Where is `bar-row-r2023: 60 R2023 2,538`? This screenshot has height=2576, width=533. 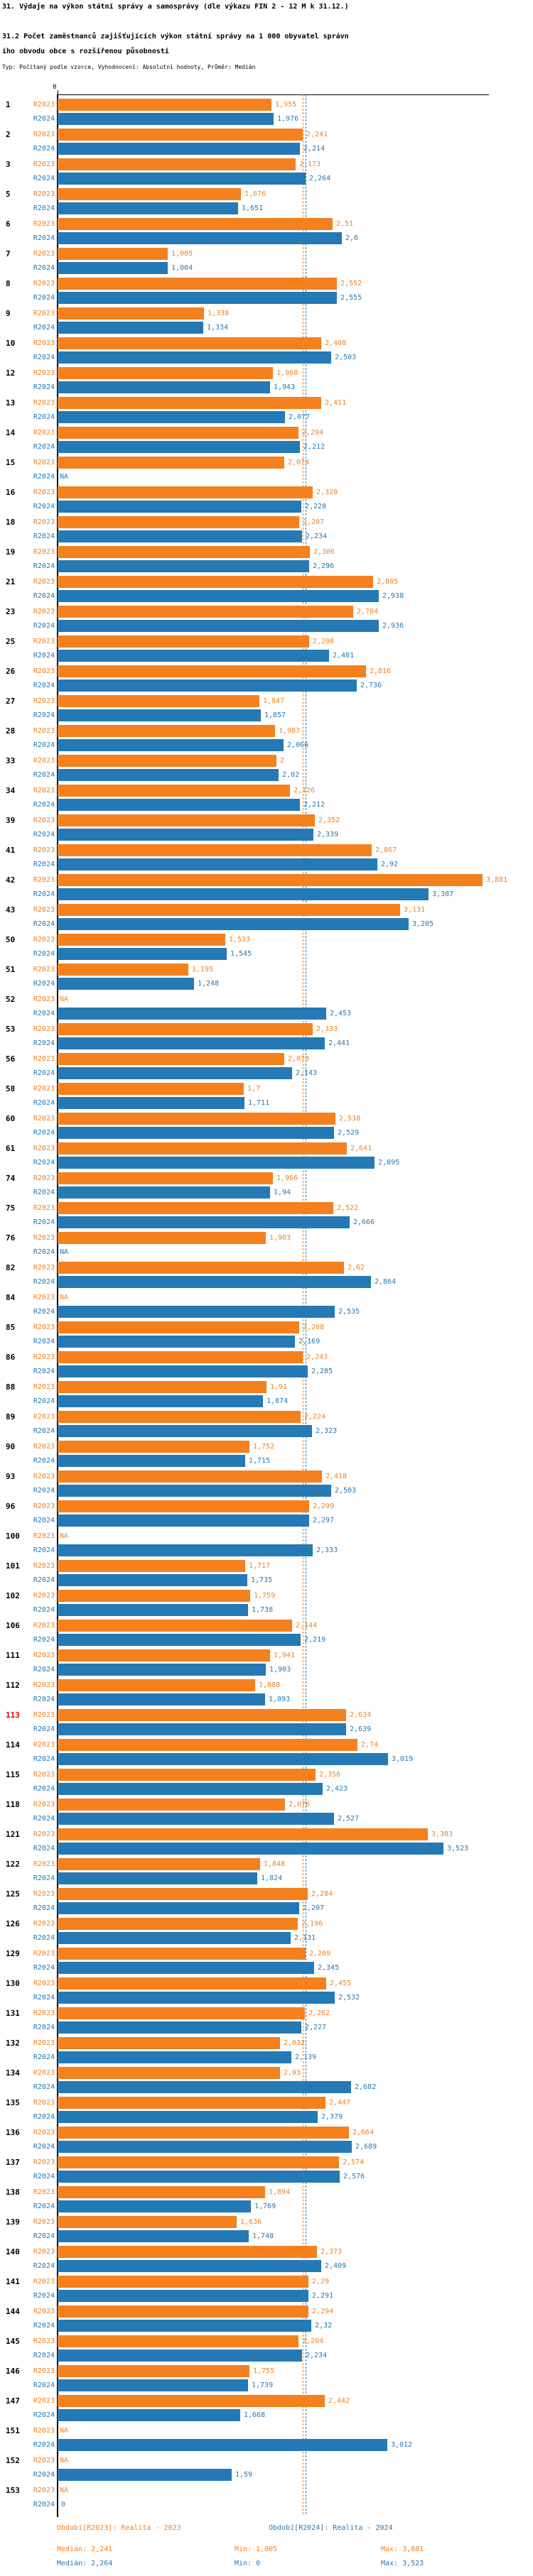 bar-row-r2023: 60 R2023 2,538 is located at coordinates (266, 1119).